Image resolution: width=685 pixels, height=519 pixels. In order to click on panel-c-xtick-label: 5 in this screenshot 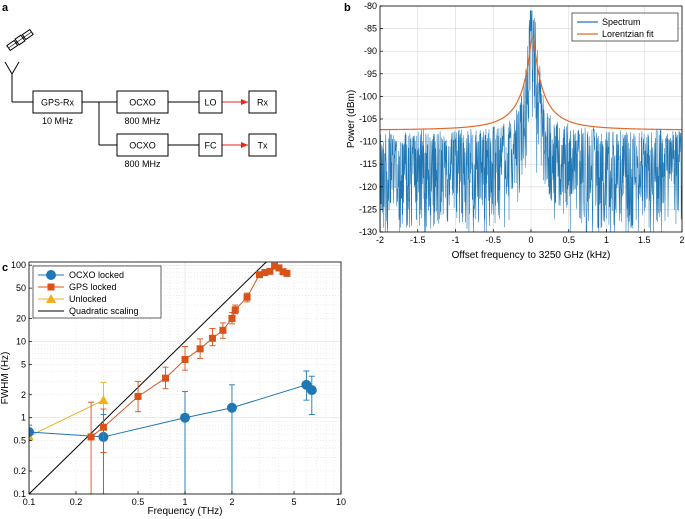, I will do `click(294, 502)`.